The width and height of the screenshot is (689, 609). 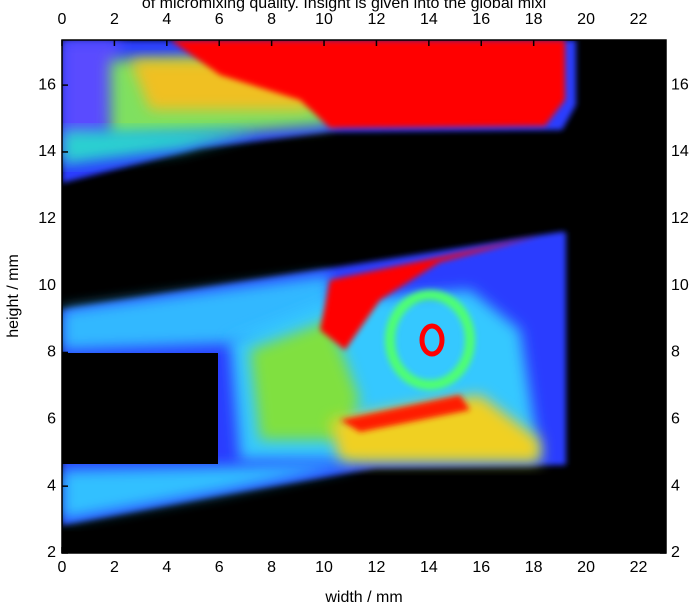 I want to click on x-tick-label: 0, so click(x=62, y=567).